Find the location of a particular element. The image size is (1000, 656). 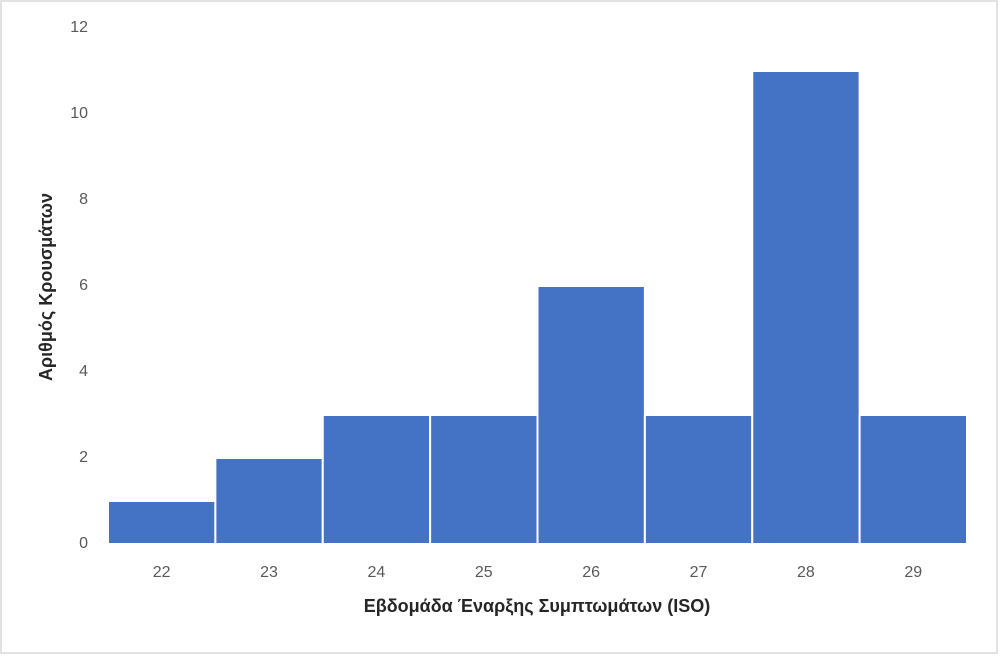

x-tick-label: 28 is located at coordinates (806, 572).